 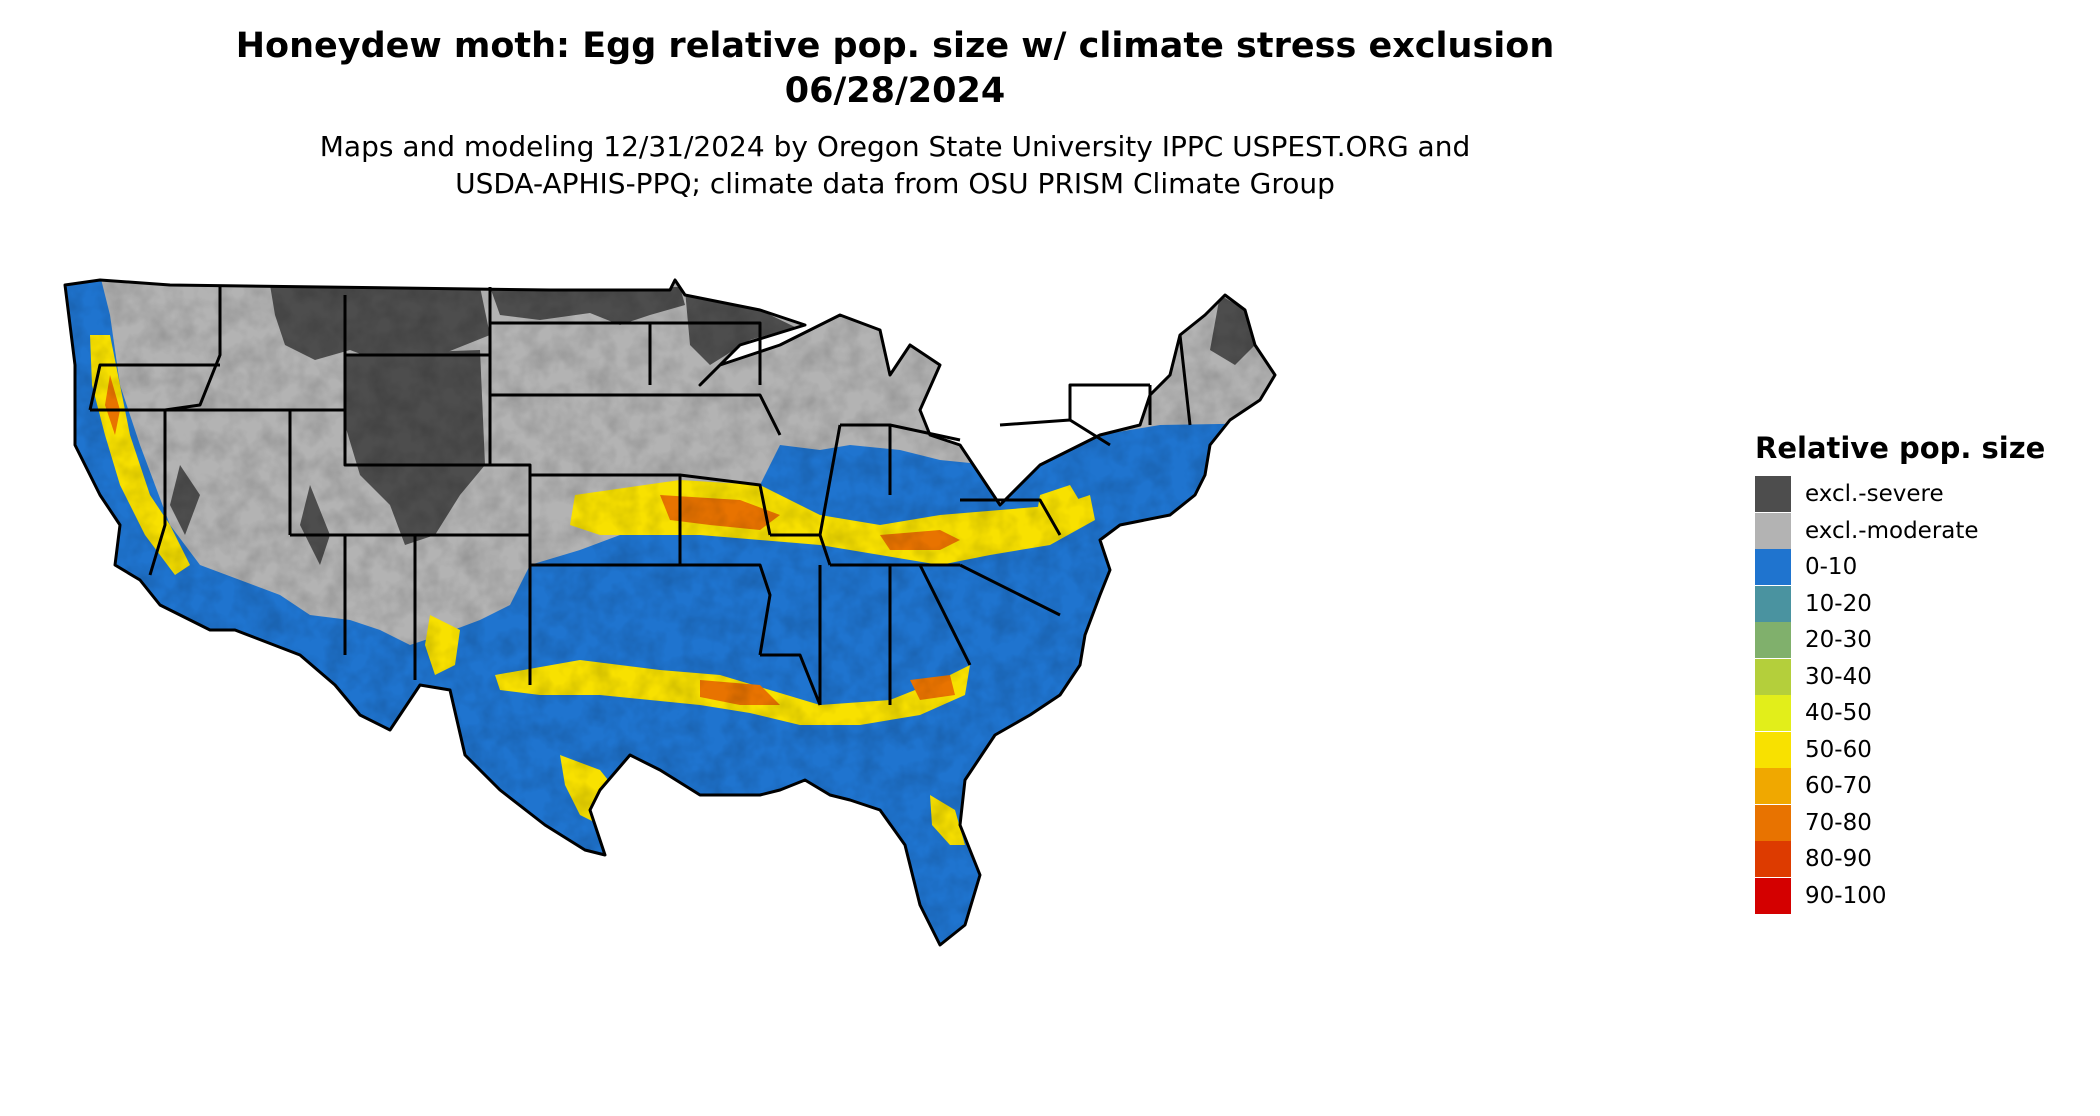 What do you see at coordinates (1925, 713) in the screenshot?
I see `legend-item: 40-50` at bounding box center [1925, 713].